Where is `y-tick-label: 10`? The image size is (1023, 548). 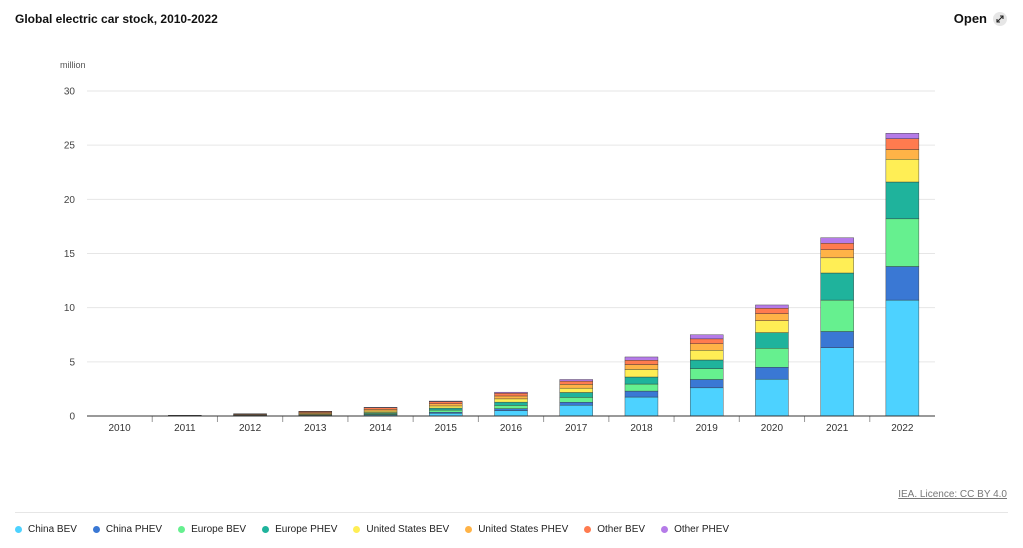 y-tick-label: 10 is located at coordinates (70, 308).